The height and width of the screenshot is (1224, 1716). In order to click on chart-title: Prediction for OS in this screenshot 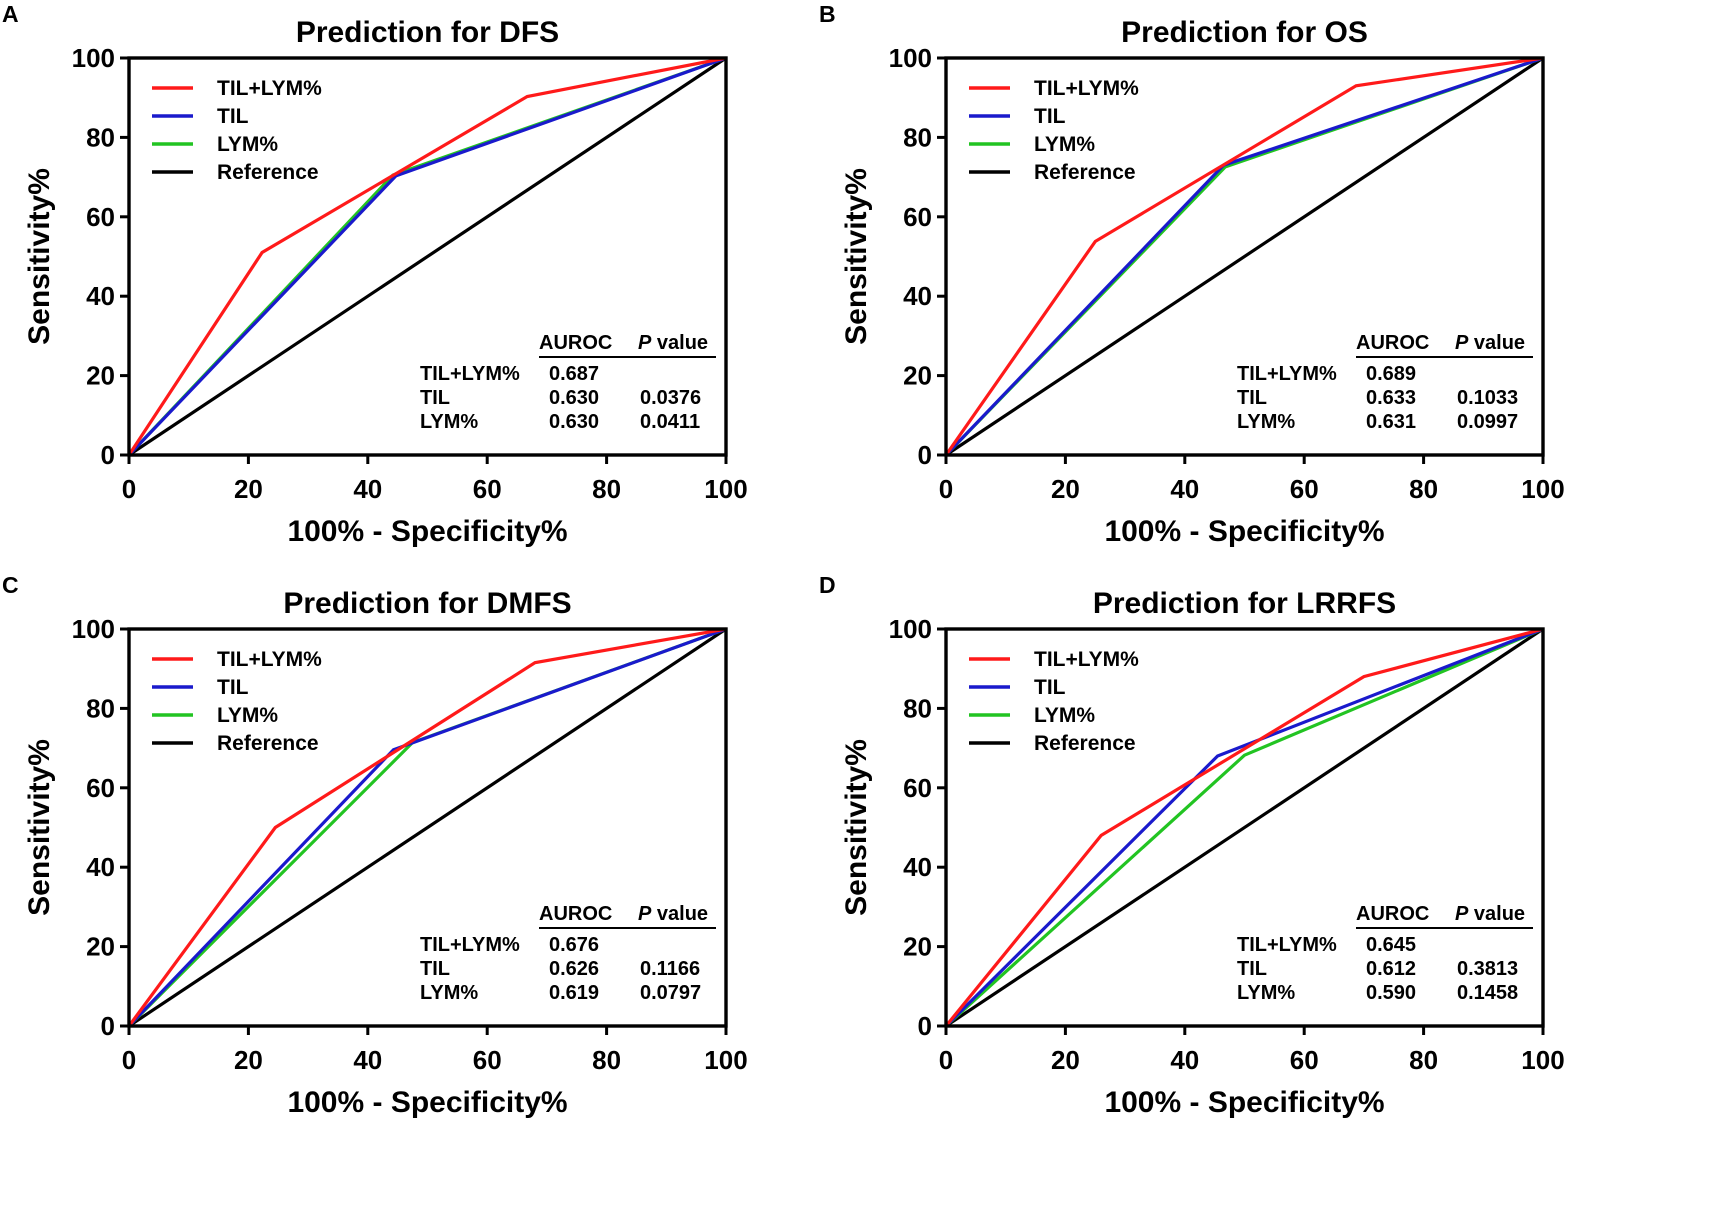, I will do `click(1244, 32)`.